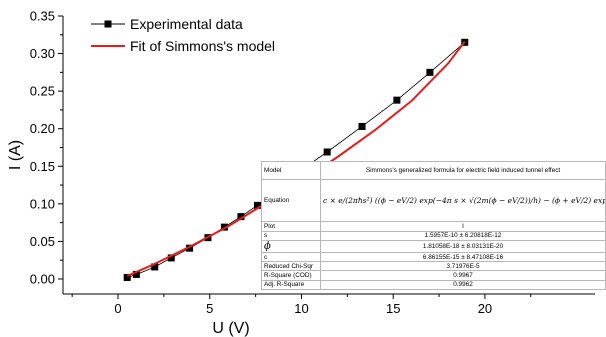 The width and height of the screenshot is (606, 337). I want to click on legend-exp-marker, so click(108, 24).